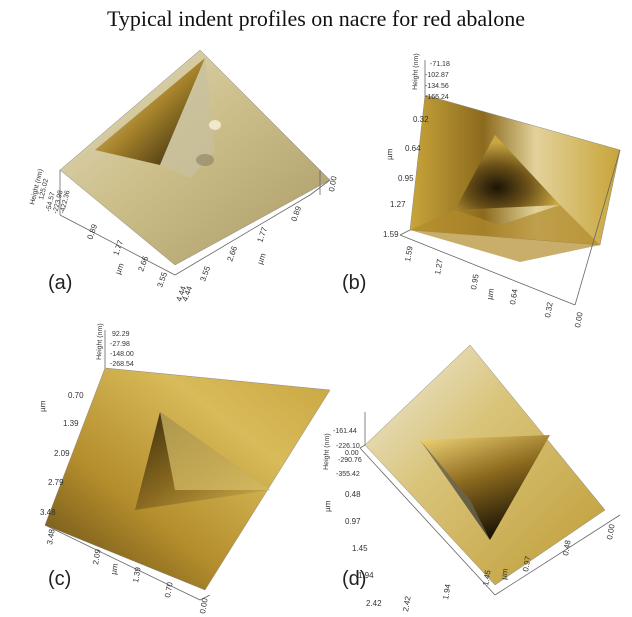  Describe the element at coordinates (162, 279) in the screenshot. I see `panel-a-x-tick: 3.55` at that location.